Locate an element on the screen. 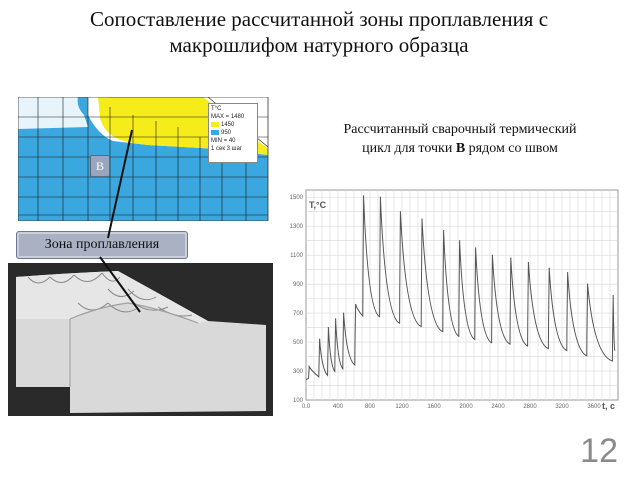 Image resolution: width=638 pixels, height=479 pixels. fem-legend-row-melt: 1450 is located at coordinates (233, 125).